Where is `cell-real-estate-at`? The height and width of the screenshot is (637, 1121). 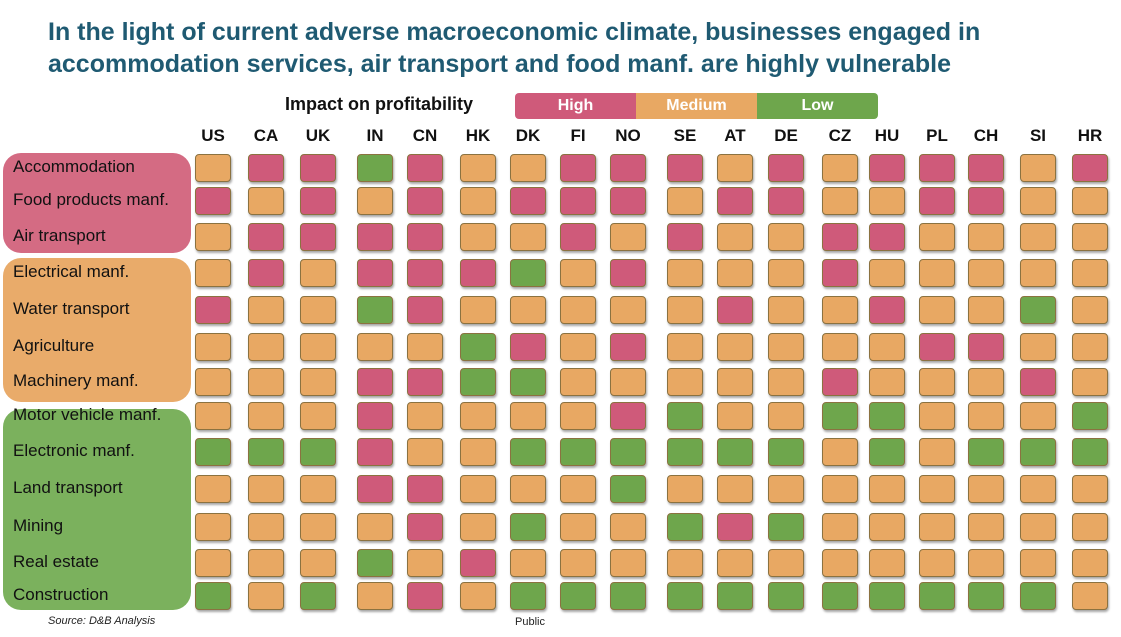 cell-real-estate-at is located at coordinates (735, 563).